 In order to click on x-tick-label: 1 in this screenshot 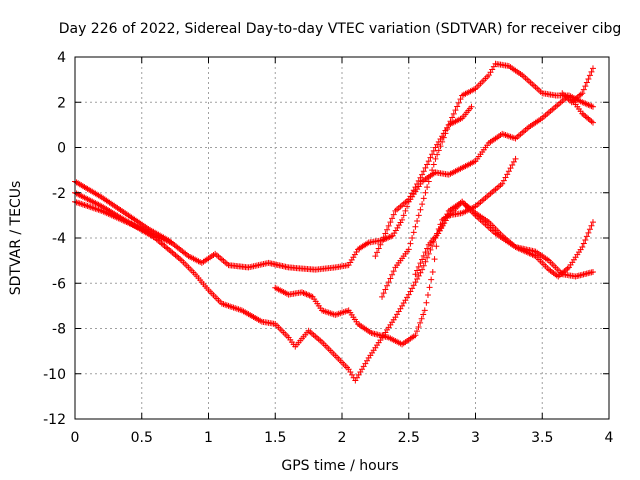, I will do `click(208, 438)`.